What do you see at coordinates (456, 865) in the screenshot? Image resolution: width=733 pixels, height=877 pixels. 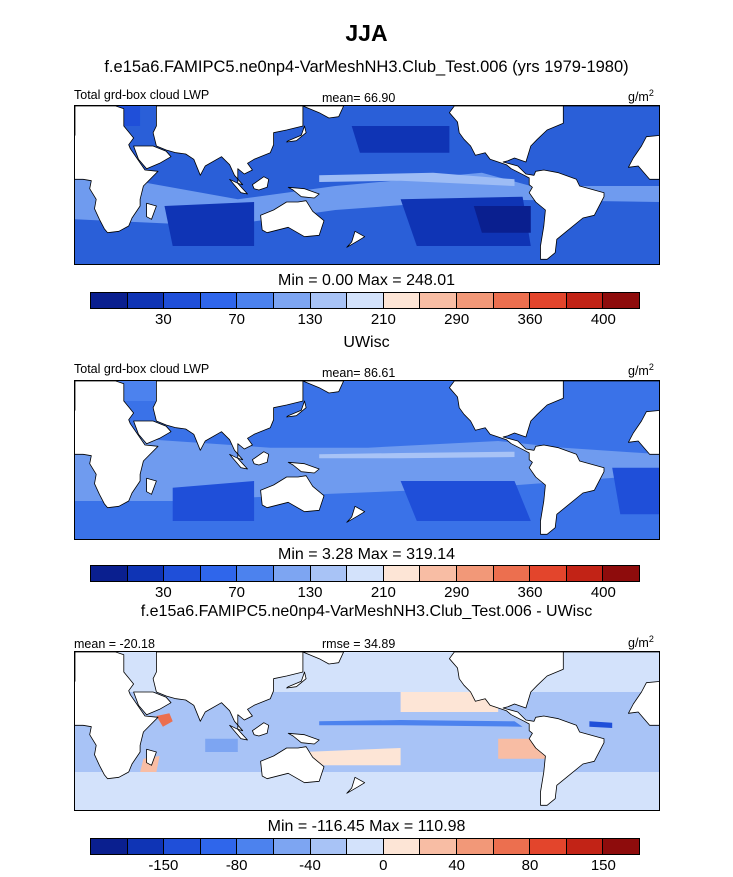 I see `colorbar-tick-label: 40` at bounding box center [456, 865].